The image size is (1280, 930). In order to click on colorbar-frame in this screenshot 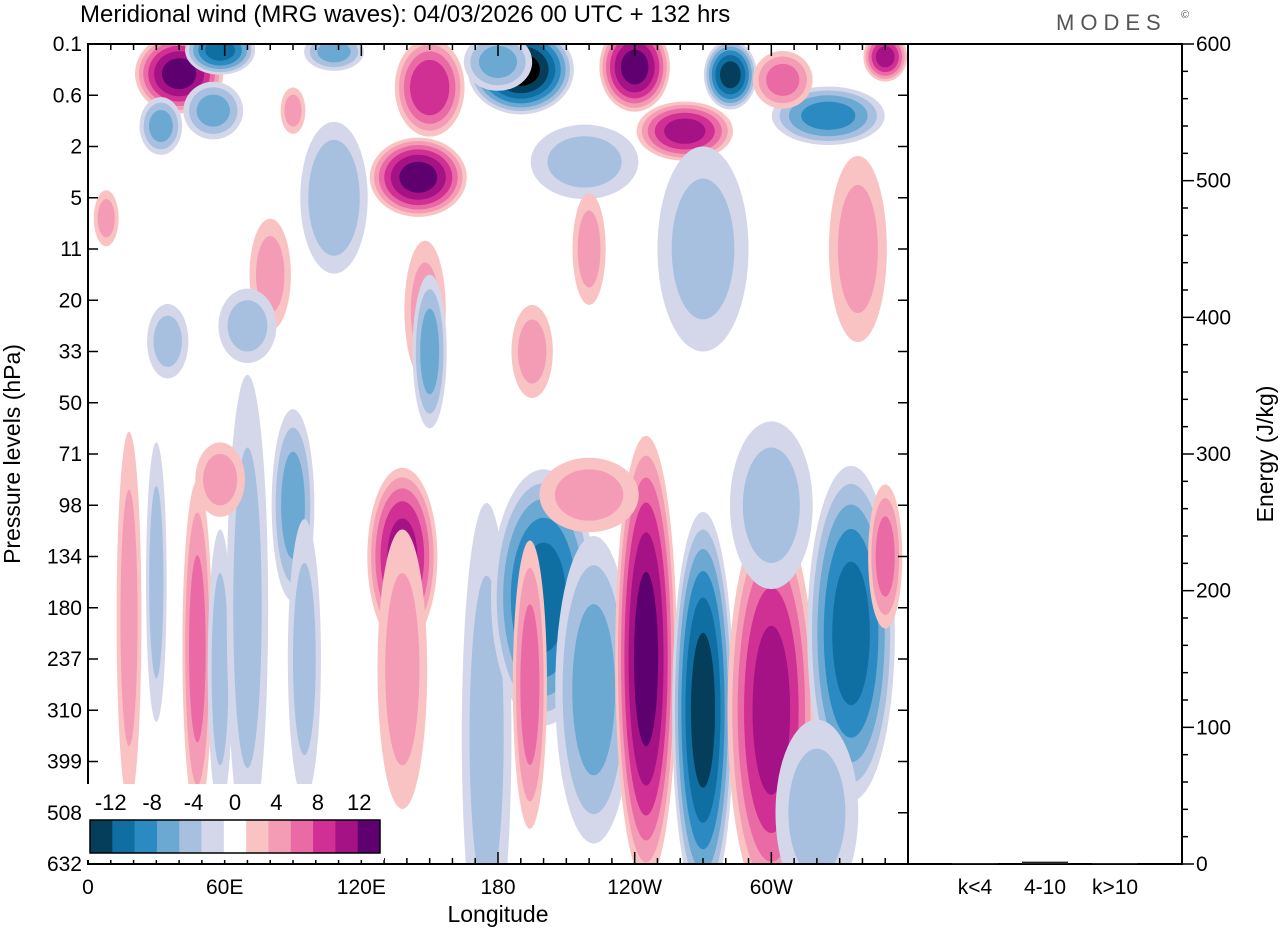, I will do `click(235, 836)`.